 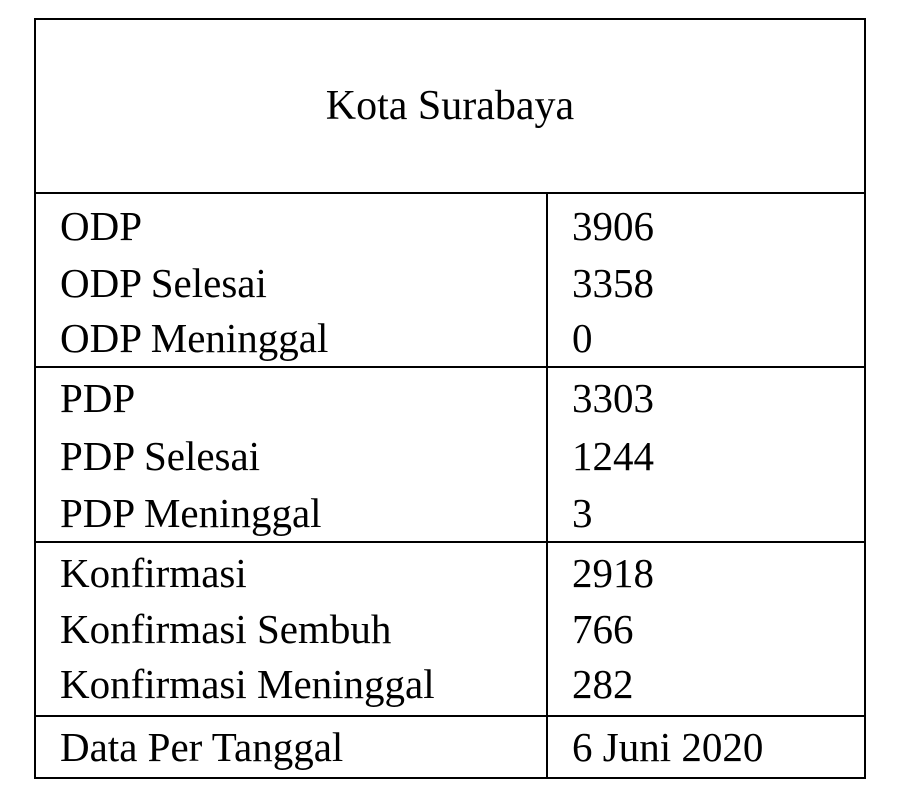 What do you see at coordinates (613, 226) in the screenshot?
I see `row-value: 3906` at bounding box center [613, 226].